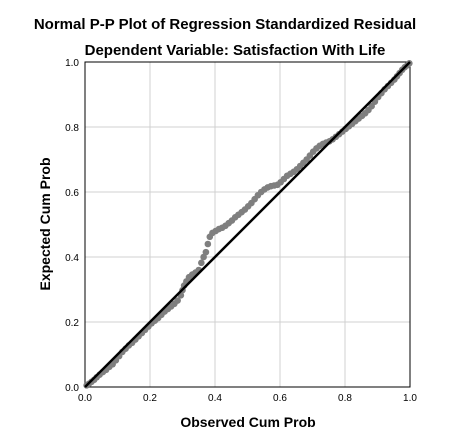 The height and width of the screenshot is (445, 474). What do you see at coordinates (150, 398) in the screenshot?
I see `x-tick-label: 0.2` at bounding box center [150, 398].